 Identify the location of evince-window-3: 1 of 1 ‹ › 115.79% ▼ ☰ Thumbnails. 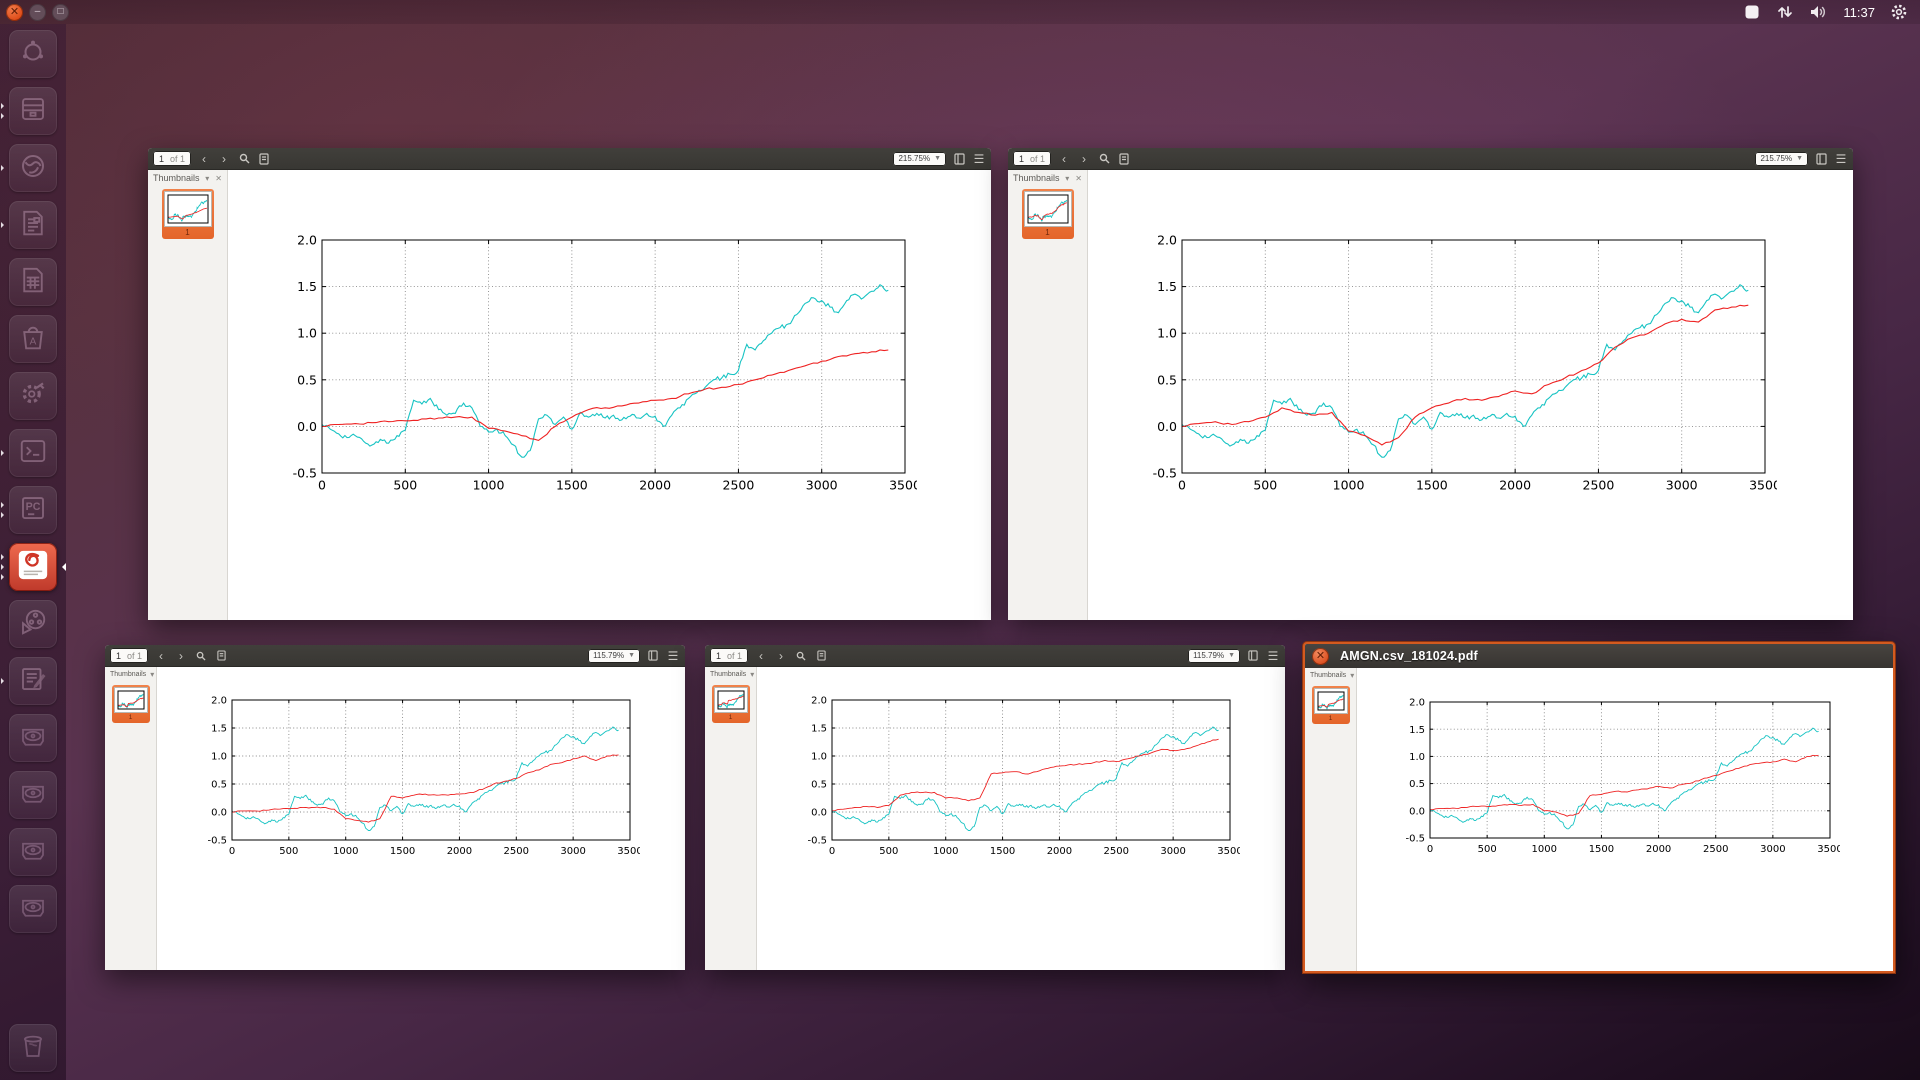
(395, 807).